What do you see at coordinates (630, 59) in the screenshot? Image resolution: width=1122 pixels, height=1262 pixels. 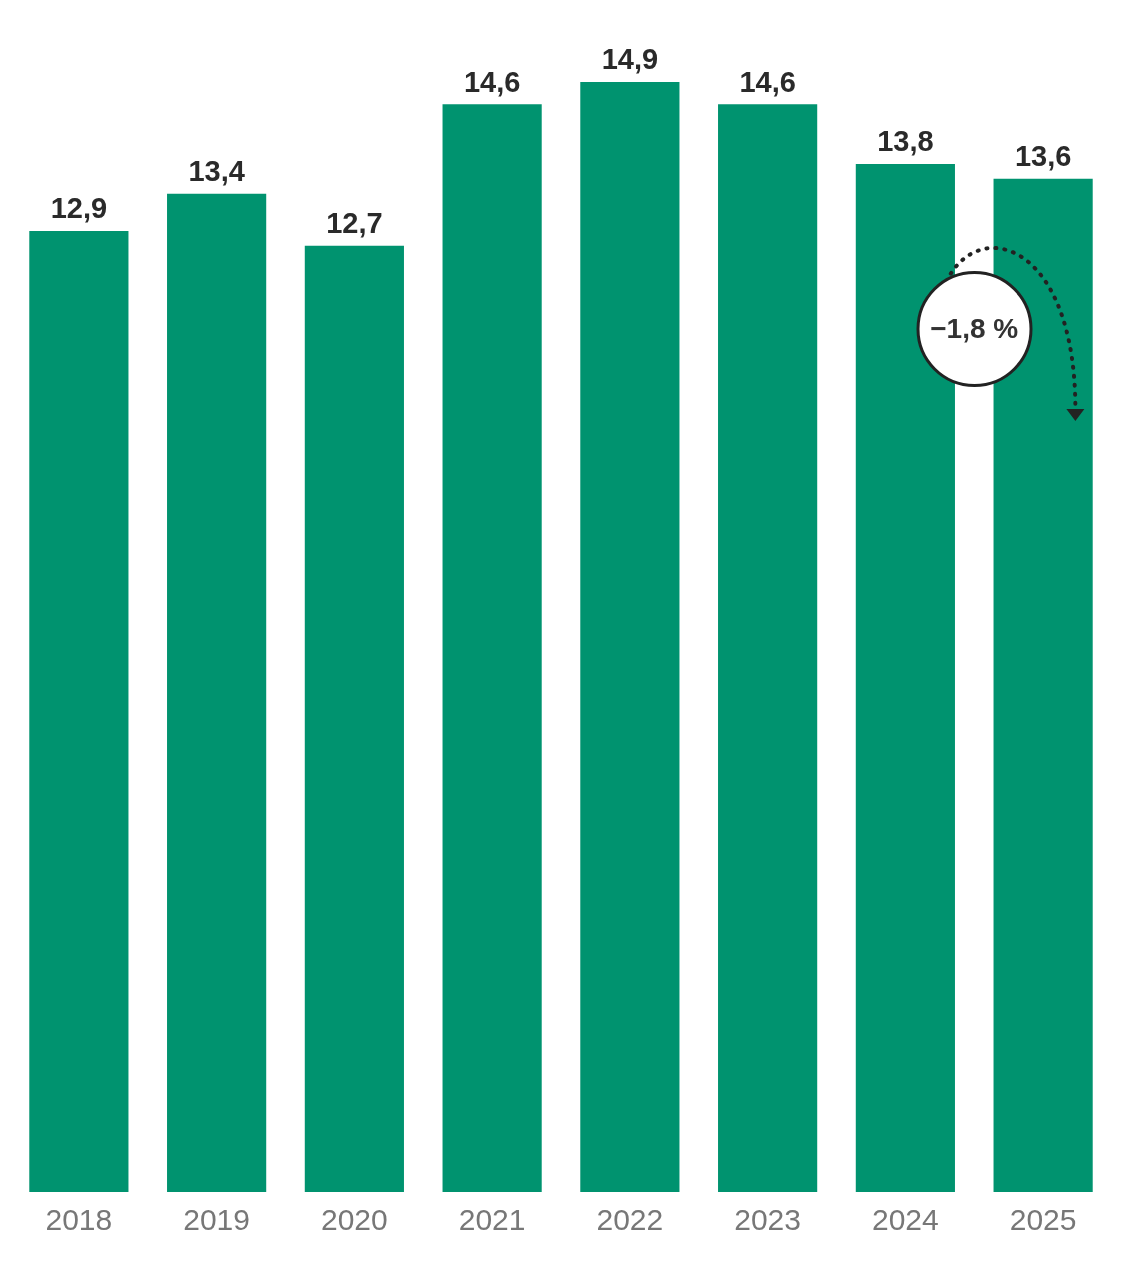 I see `data-label: 14,9` at bounding box center [630, 59].